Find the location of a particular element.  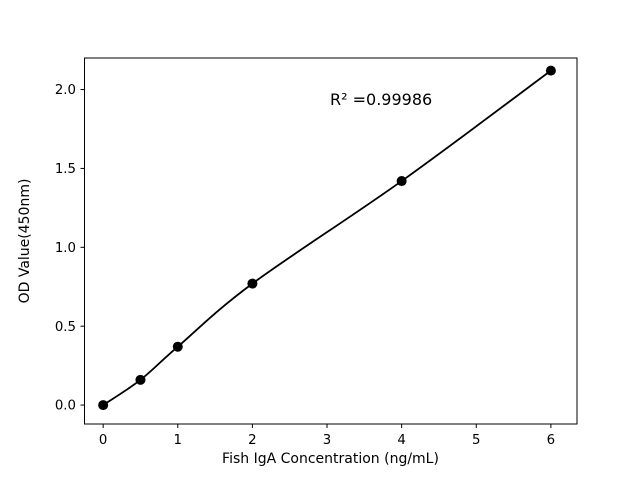

x-tick-label: 2 is located at coordinates (252, 440).